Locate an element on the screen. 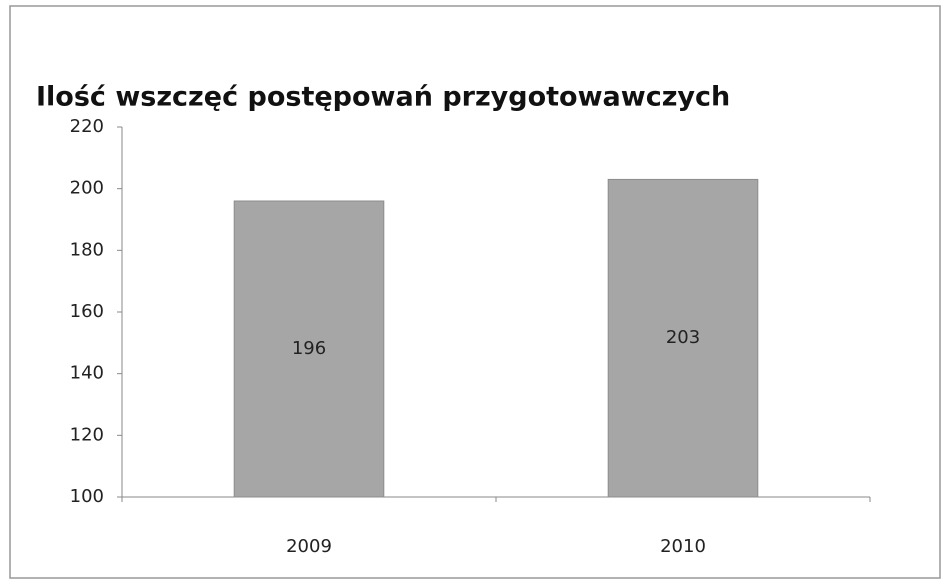 Image resolution: width=952 pixels, height=585 pixels. x-tick-label: 2010 is located at coordinates (683, 546).